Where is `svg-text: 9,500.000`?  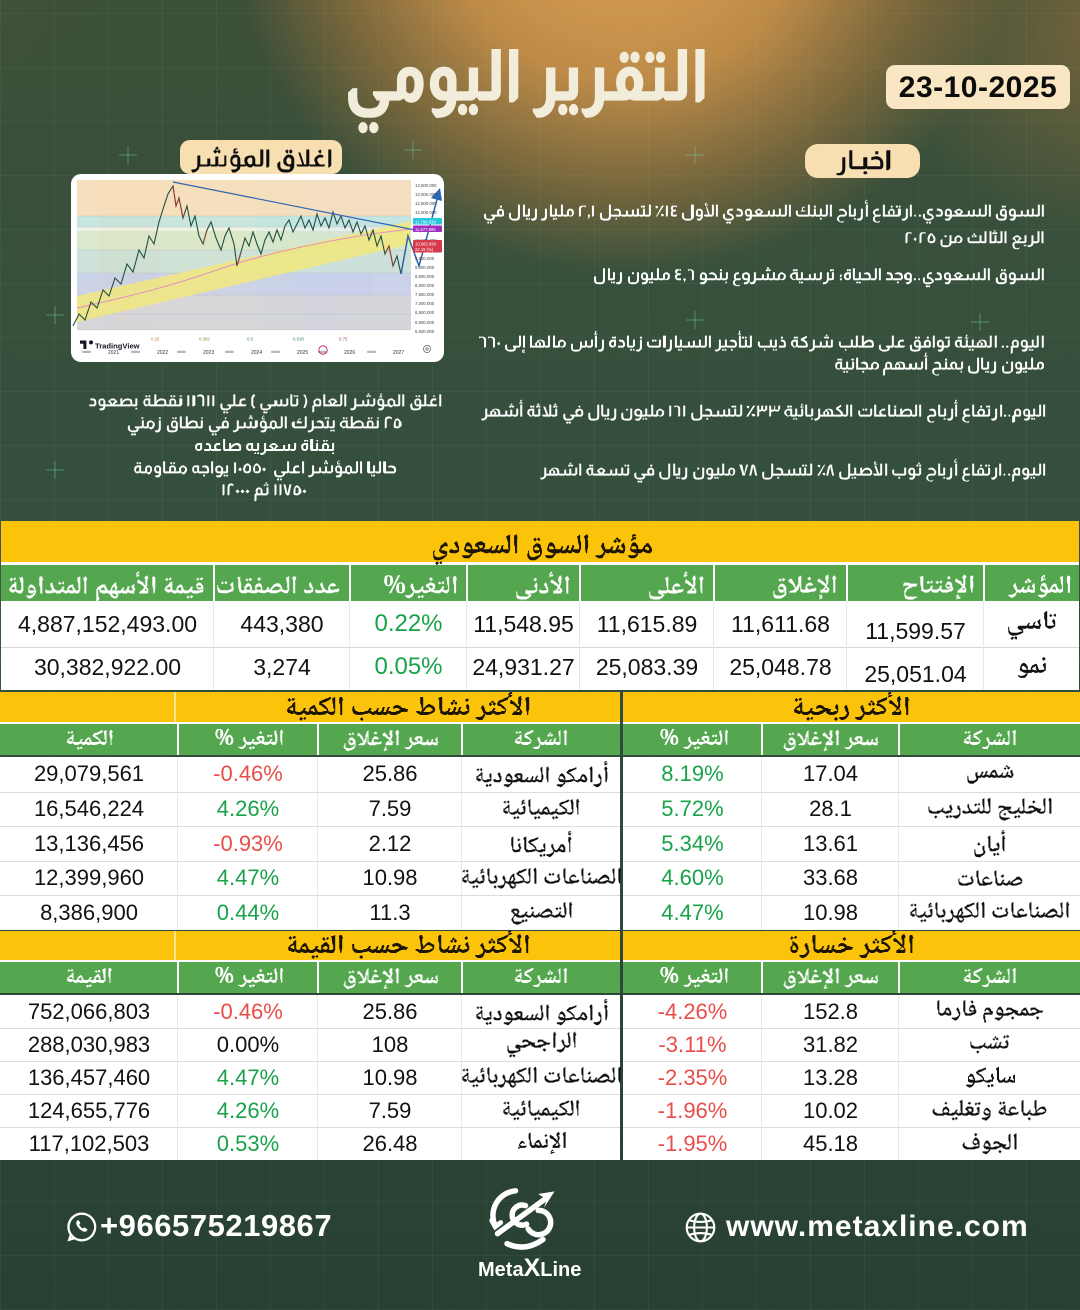
svg-text: 9,500.000 is located at coordinates (425, 258).